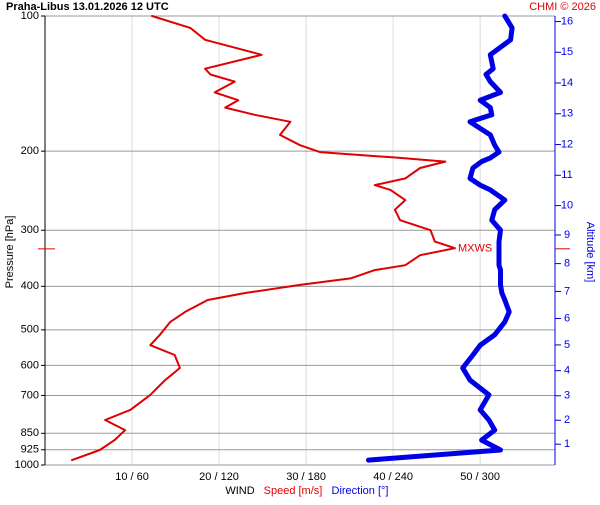 Image resolution: width=600 pixels, height=505 pixels. What do you see at coordinates (30, 395) in the screenshot?
I see `y-tick-label: 700` at bounding box center [30, 395].